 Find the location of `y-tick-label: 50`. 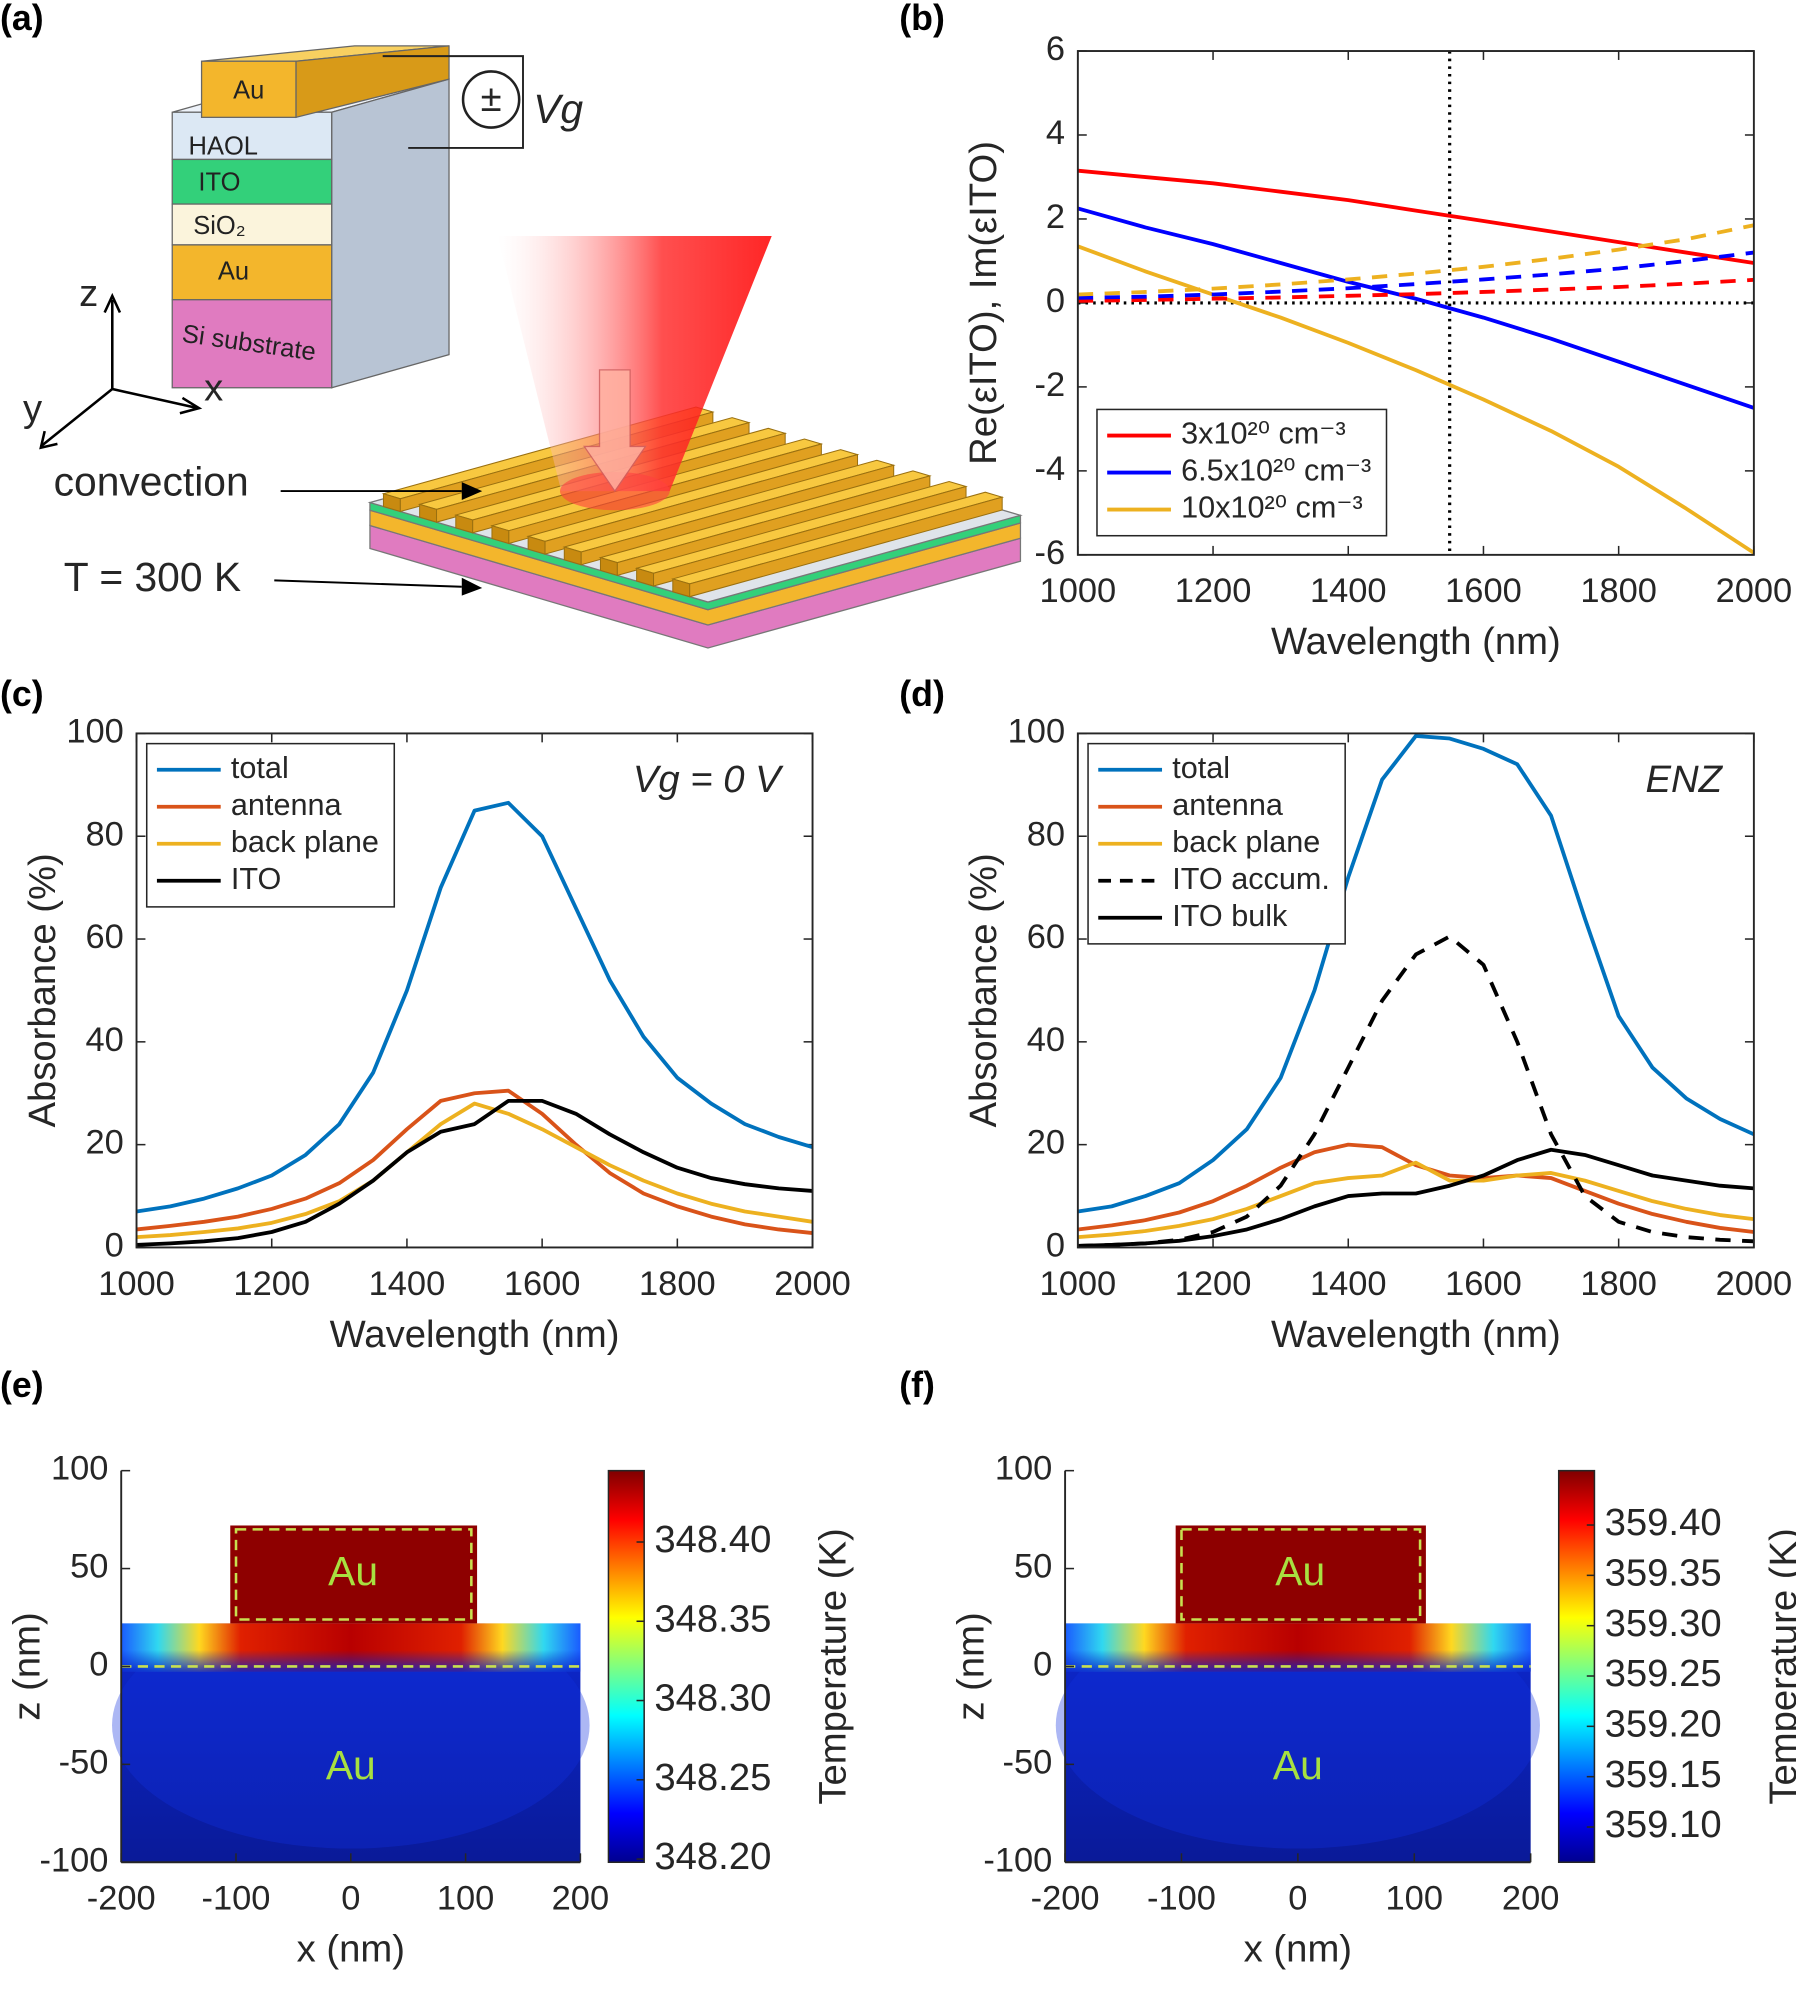

y-tick-label: 50 is located at coordinates (1033, 1567).